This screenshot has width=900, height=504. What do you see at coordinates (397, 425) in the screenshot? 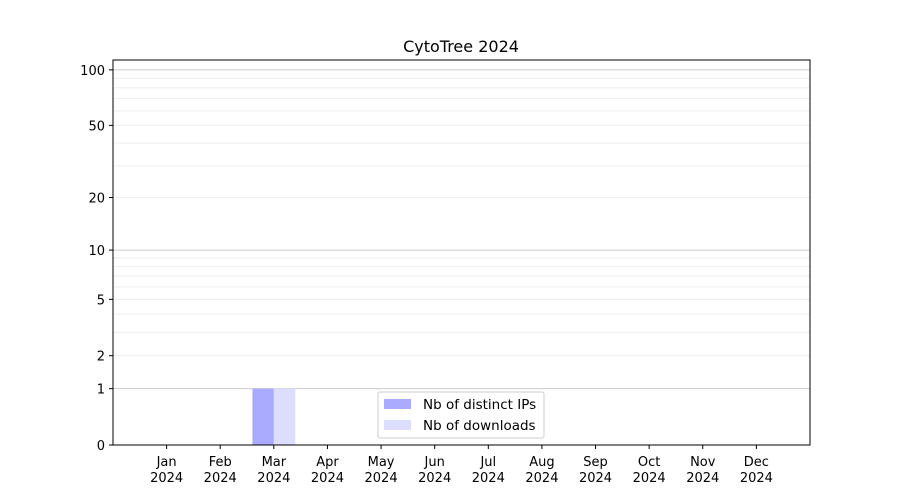
I see `legend-swatch-downloads` at bounding box center [397, 425].